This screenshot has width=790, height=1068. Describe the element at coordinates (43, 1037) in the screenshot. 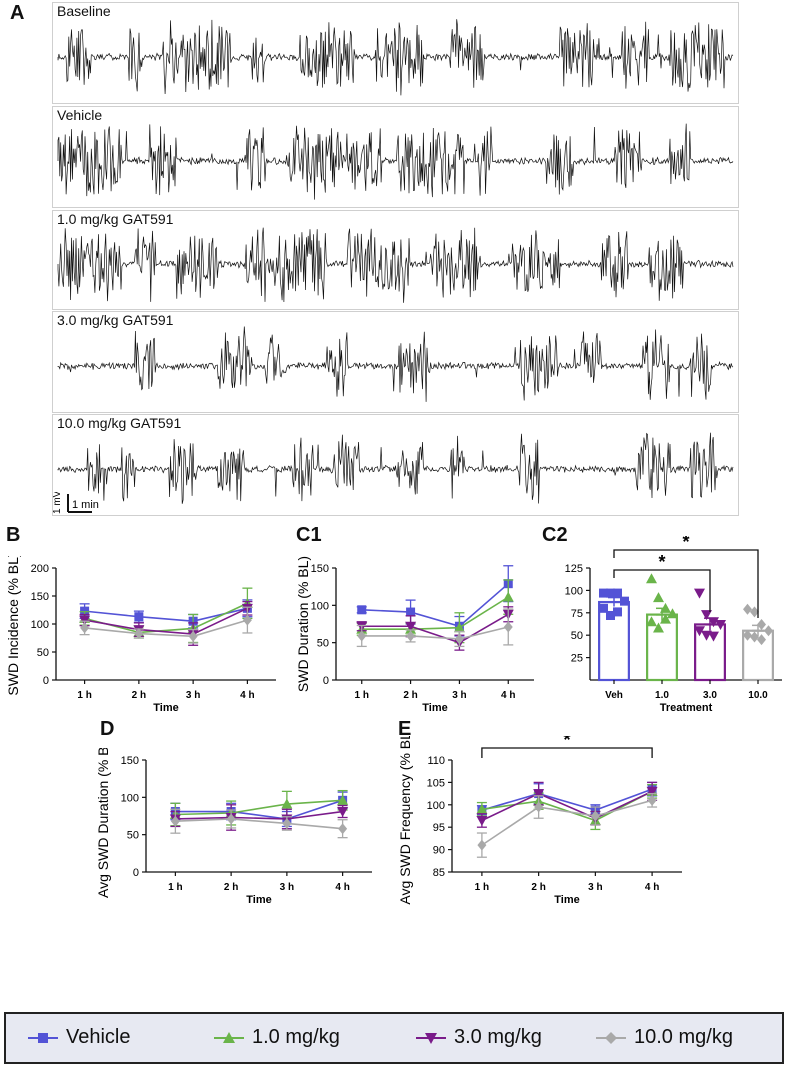

I see `legend-marker-square-icon` at that location.